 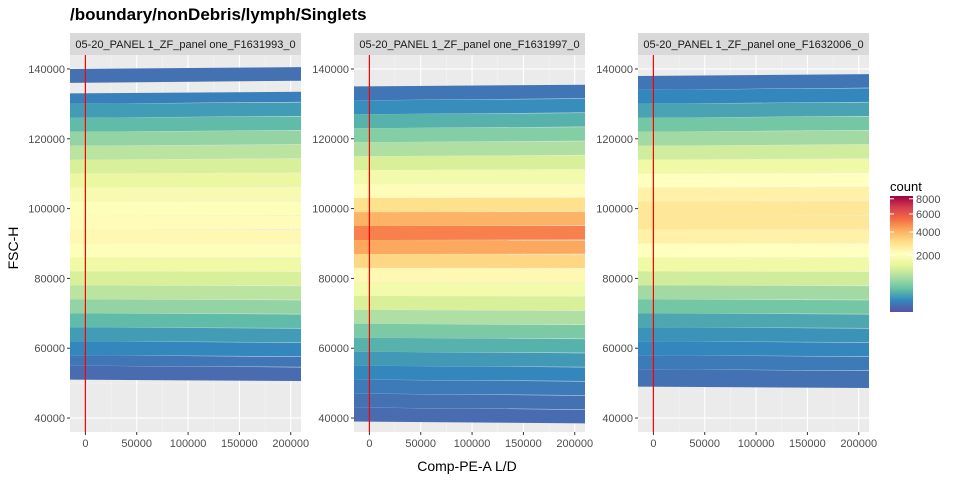 I want to click on facet-strip-label: 05-20_PANEL 1_ZF_panel one_F1631993_0, so click(x=185, y=45).